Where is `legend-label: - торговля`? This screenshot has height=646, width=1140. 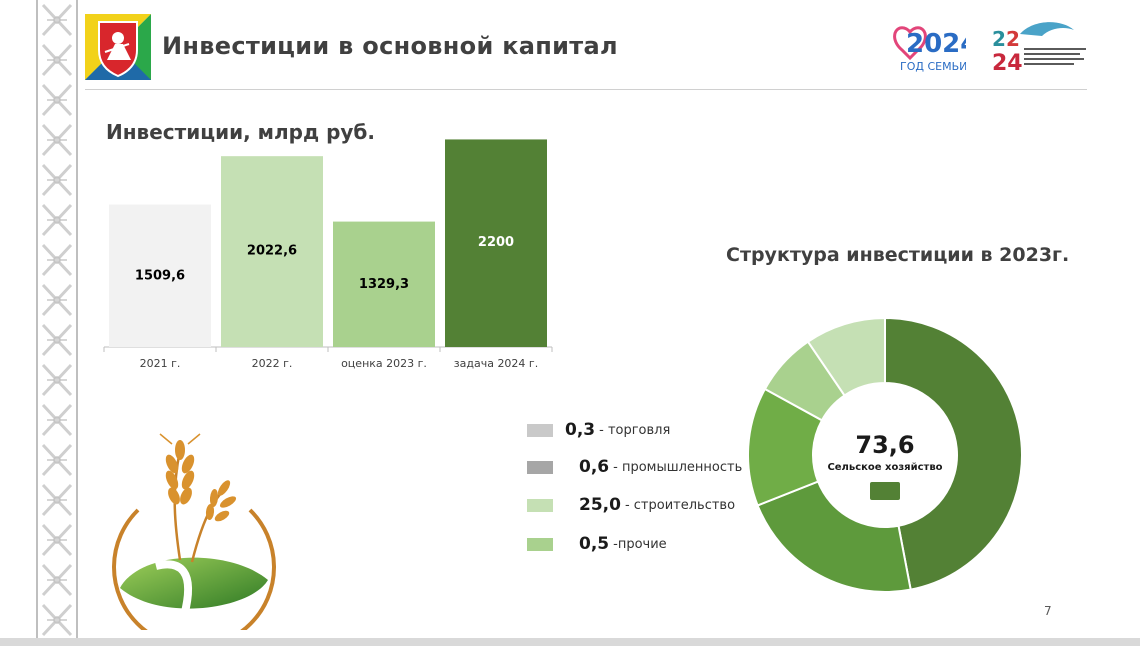
legend-label: - торговля is located at coordinates (635, 430).